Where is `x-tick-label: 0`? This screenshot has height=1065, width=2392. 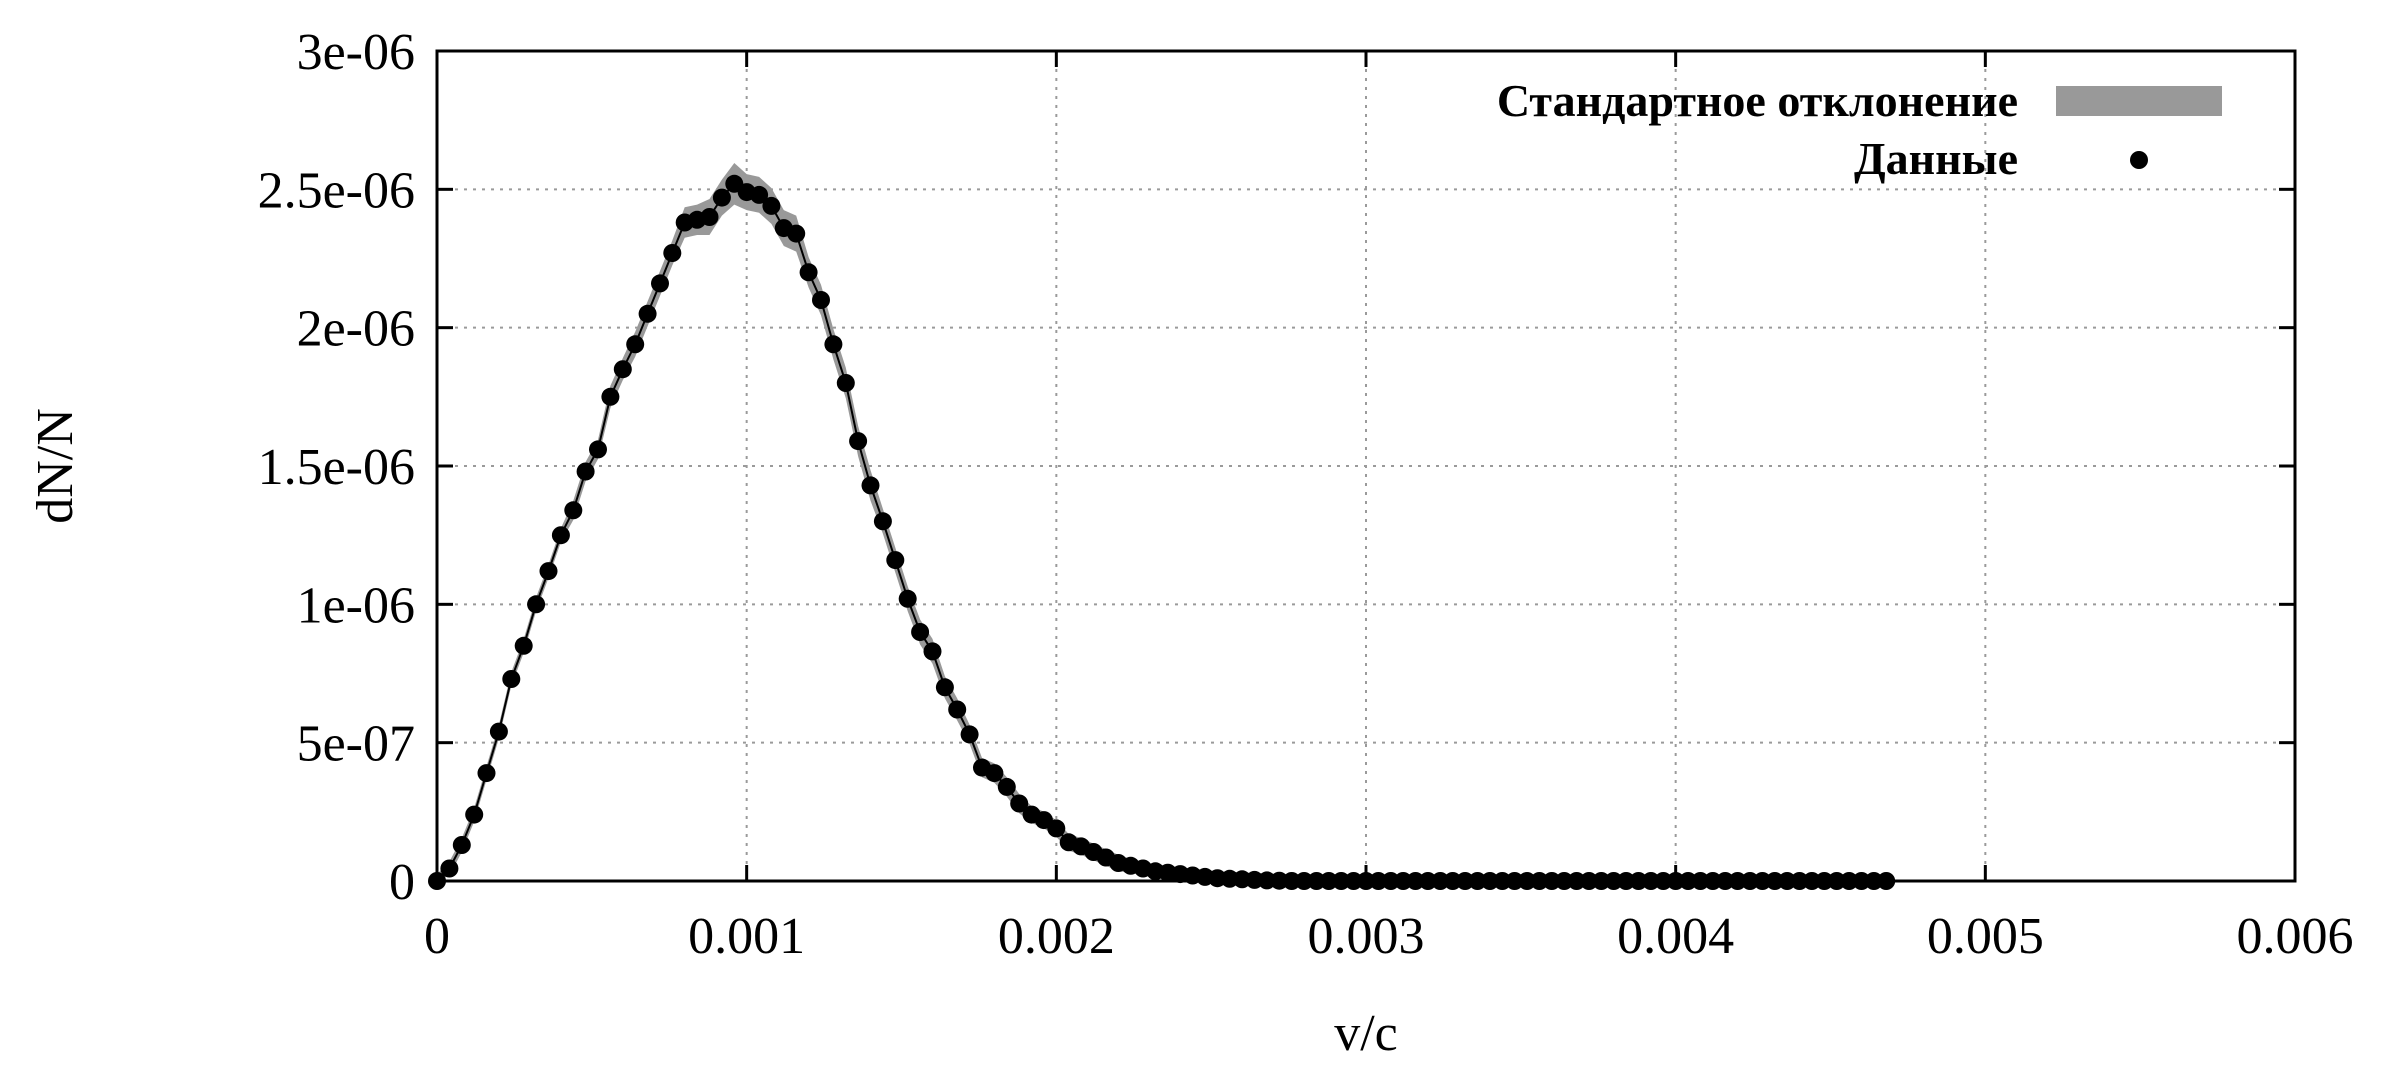
x-tick-label: 0 is located at coordinates (437, 936).